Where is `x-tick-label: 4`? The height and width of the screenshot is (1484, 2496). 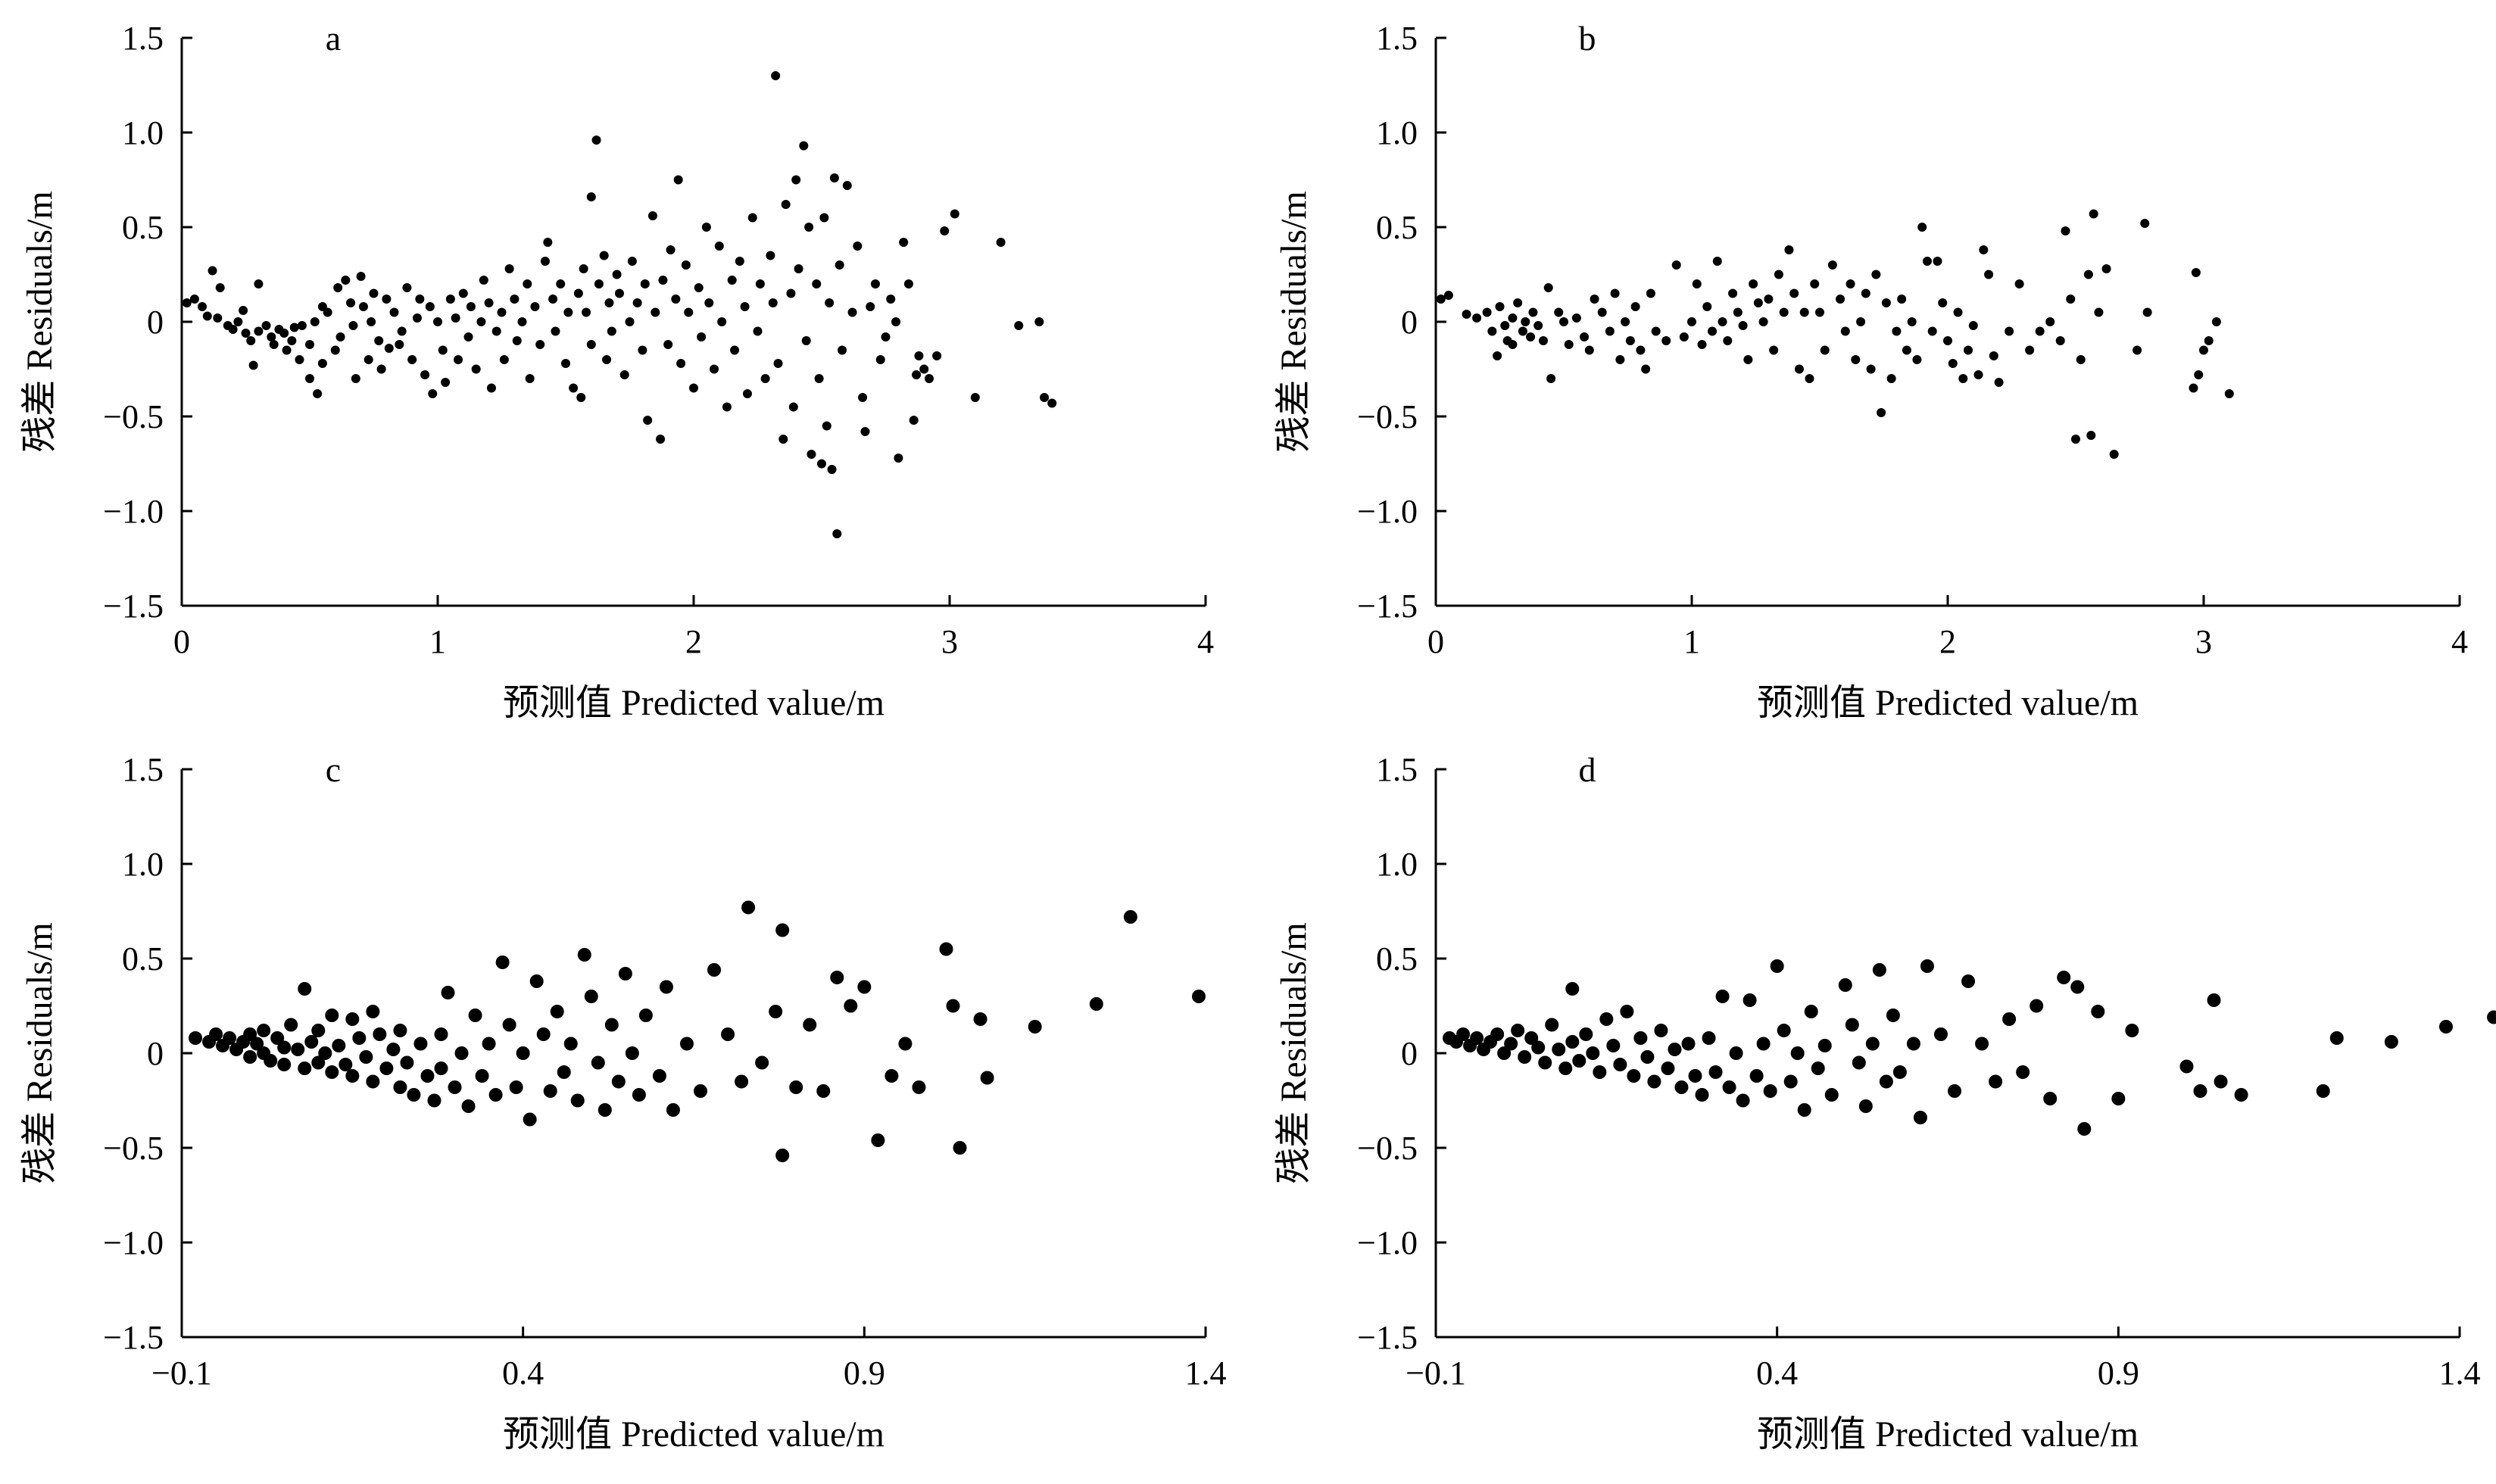
x-tick-label: 4 is located at coordinates (2459, 641).